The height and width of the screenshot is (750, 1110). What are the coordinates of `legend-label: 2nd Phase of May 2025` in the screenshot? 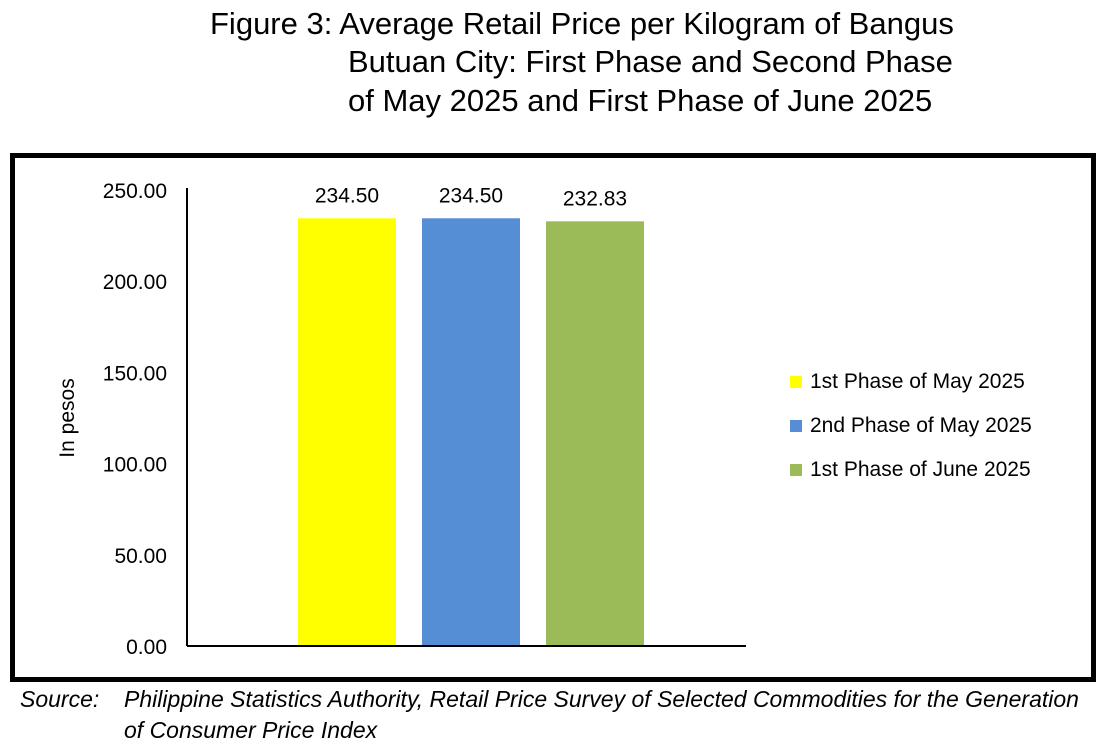 It's located at (921, 425).